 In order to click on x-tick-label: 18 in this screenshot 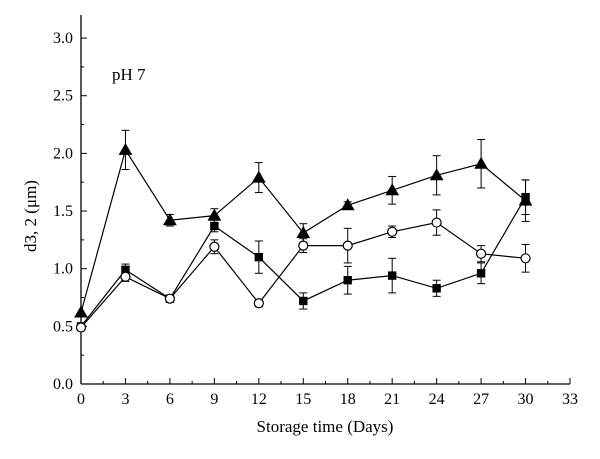, I will do `click(348, 399)`.